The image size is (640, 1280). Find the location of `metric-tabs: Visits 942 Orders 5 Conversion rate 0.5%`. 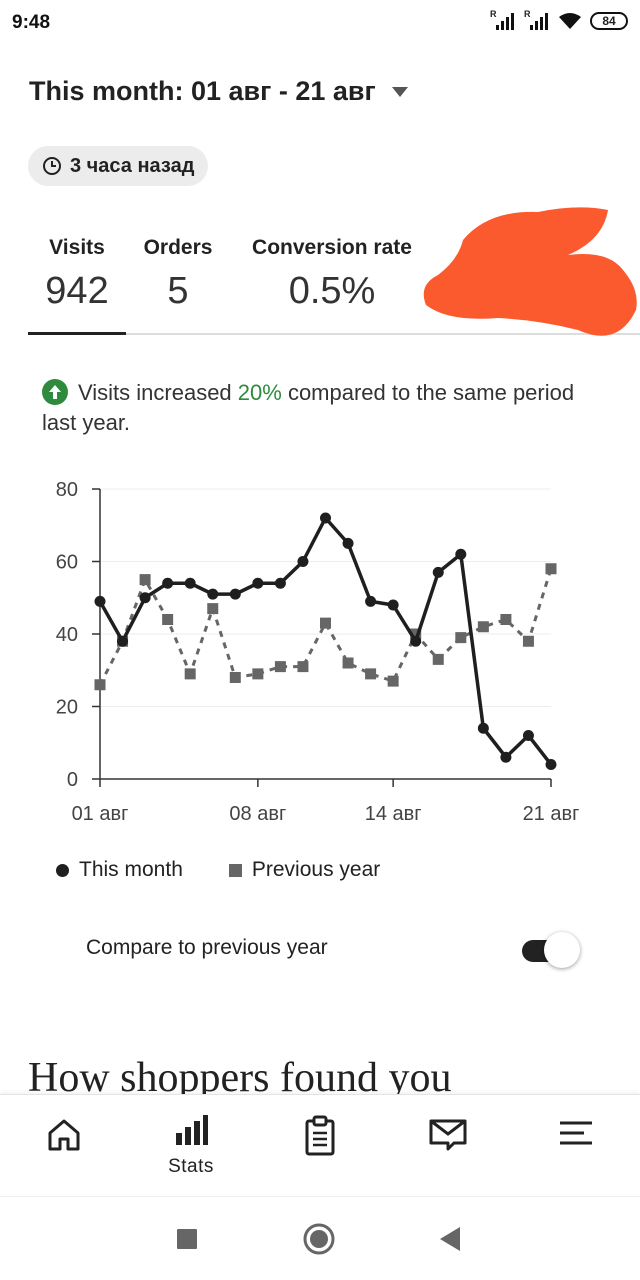

metric-tabs: Visits 942 Orders 5 Conversion rate 0.5% is located at coordinates (320, 283).